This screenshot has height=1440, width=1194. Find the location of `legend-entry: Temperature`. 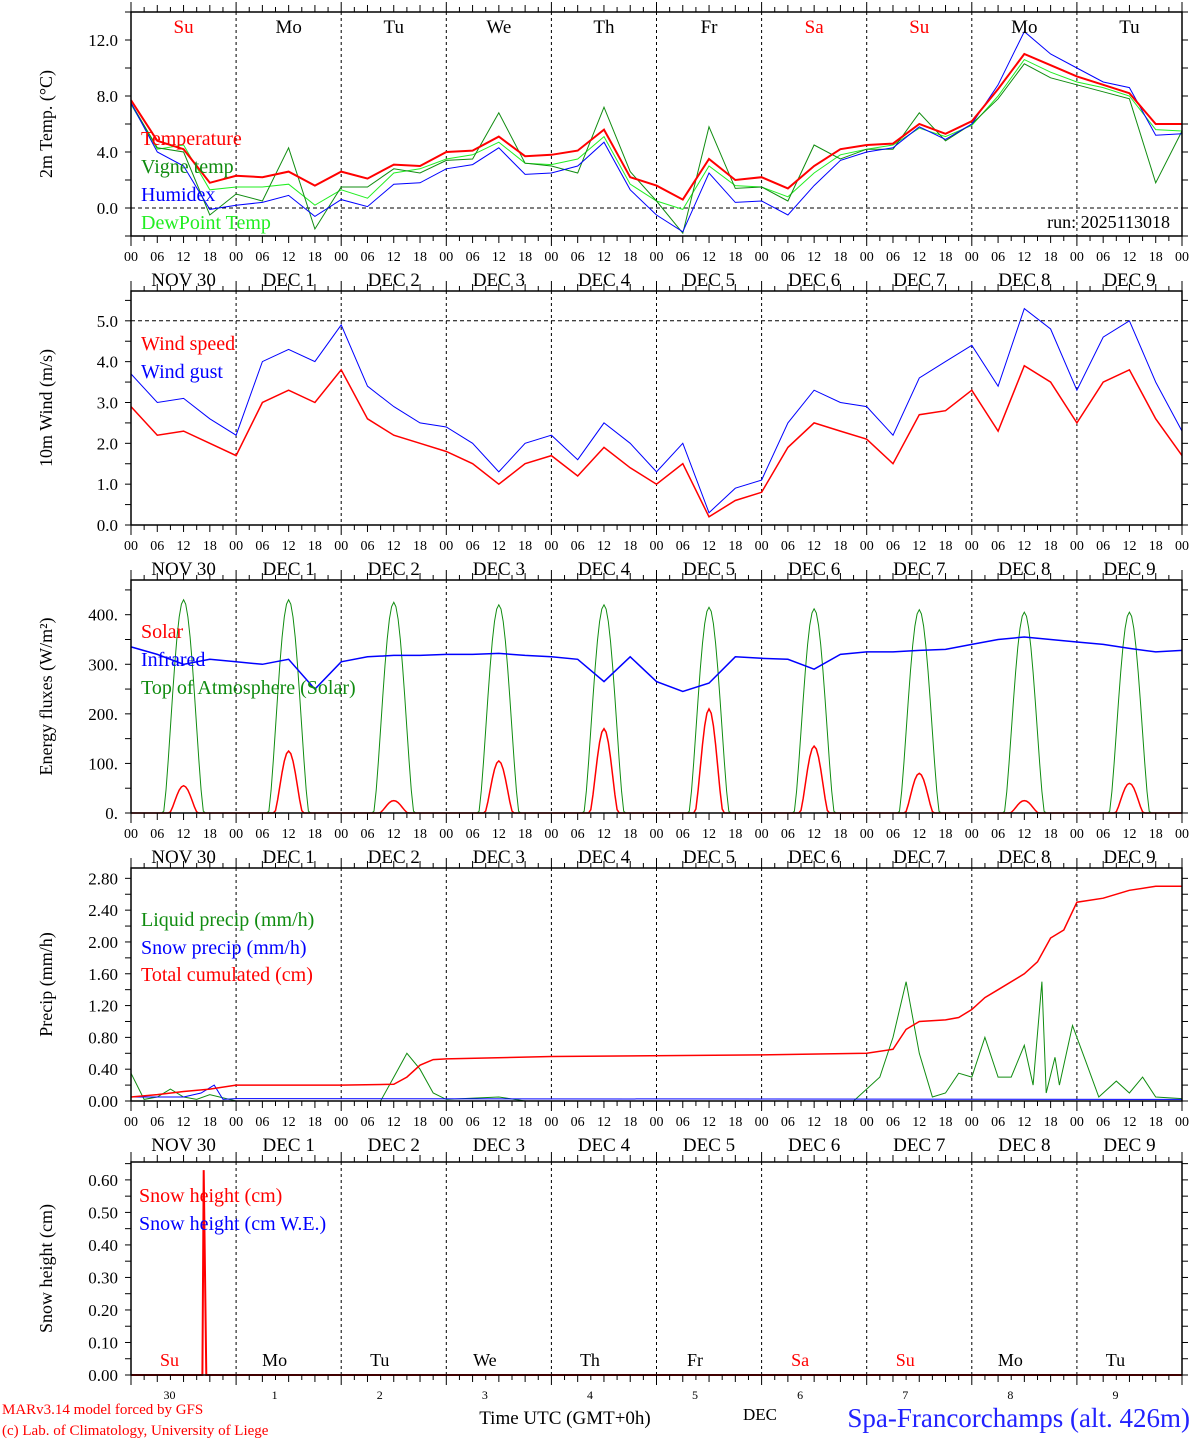

legend-entry: Temperature is located at coordinates (191, 139).